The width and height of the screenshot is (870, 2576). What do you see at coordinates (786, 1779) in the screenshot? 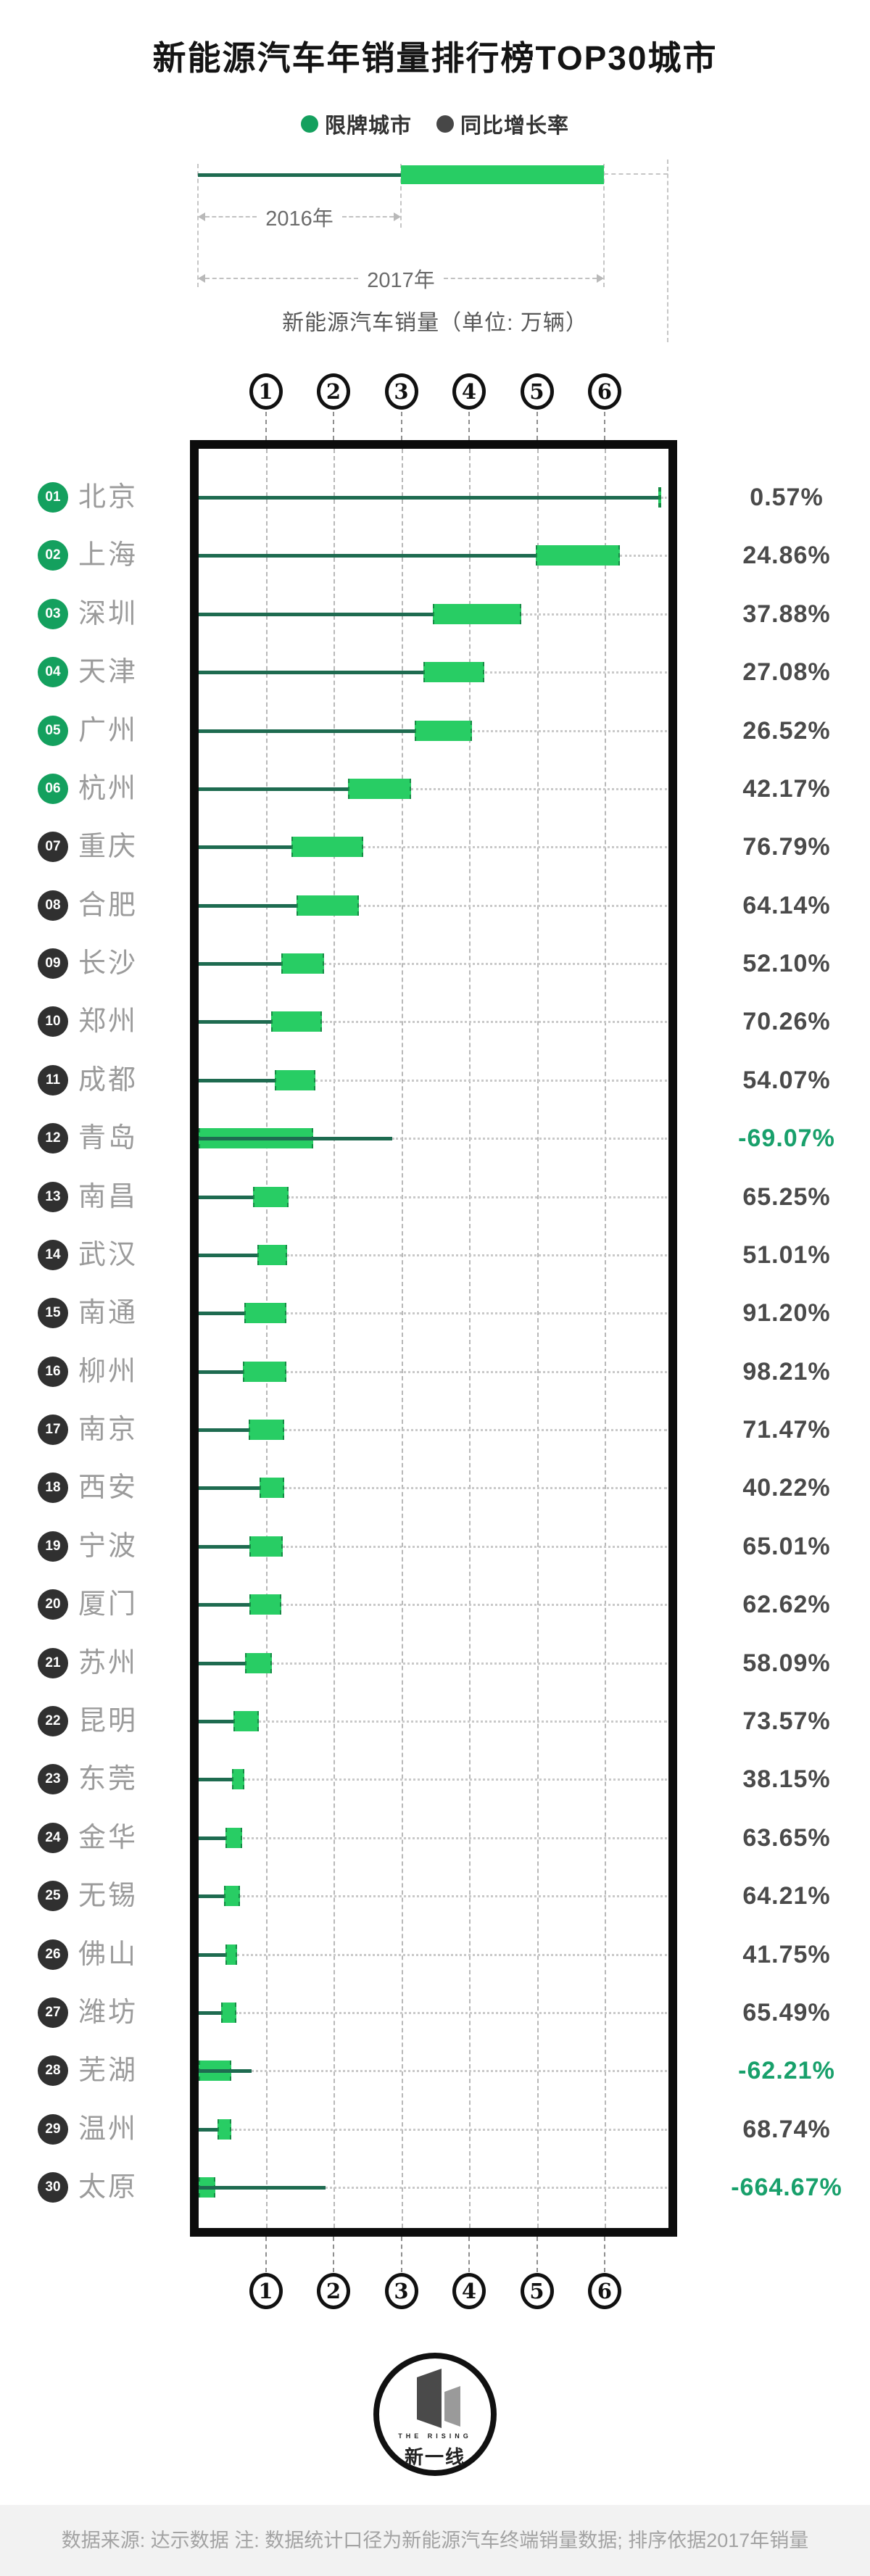
I see `growth-label: 38.15%` at bounding box center [786, 1779].